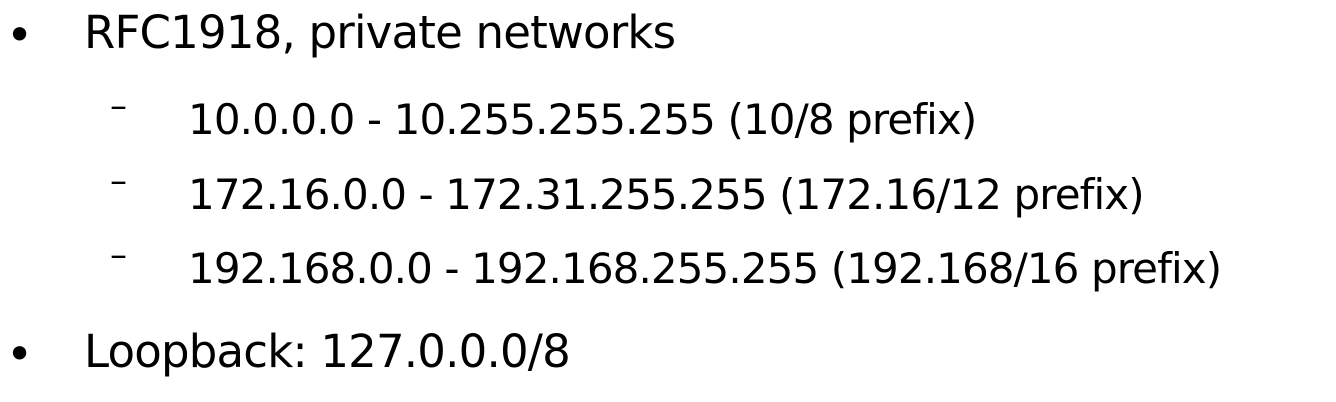 The image size is (1336, 402). Describe the element at coordinates (582, 119) in the screenshot. I see `sub-bullet-text: 10.0.0.0 - 10.255.255.255 (10/8 prefix)` at that location.